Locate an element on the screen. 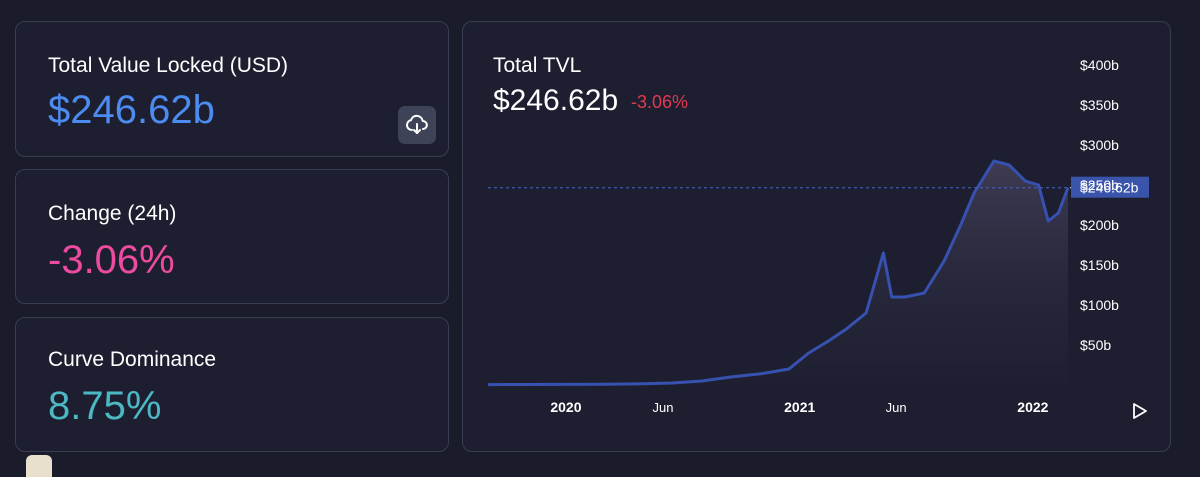  change-card: Change (24h) -3.06% is located at coordinates (232, 236).